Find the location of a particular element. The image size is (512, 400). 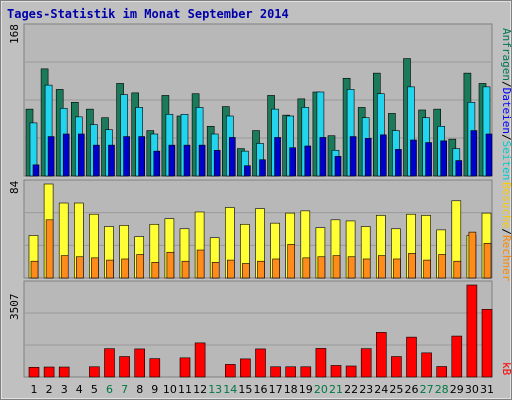

x-tick-label: 24 is located at coordinates (381, 389).